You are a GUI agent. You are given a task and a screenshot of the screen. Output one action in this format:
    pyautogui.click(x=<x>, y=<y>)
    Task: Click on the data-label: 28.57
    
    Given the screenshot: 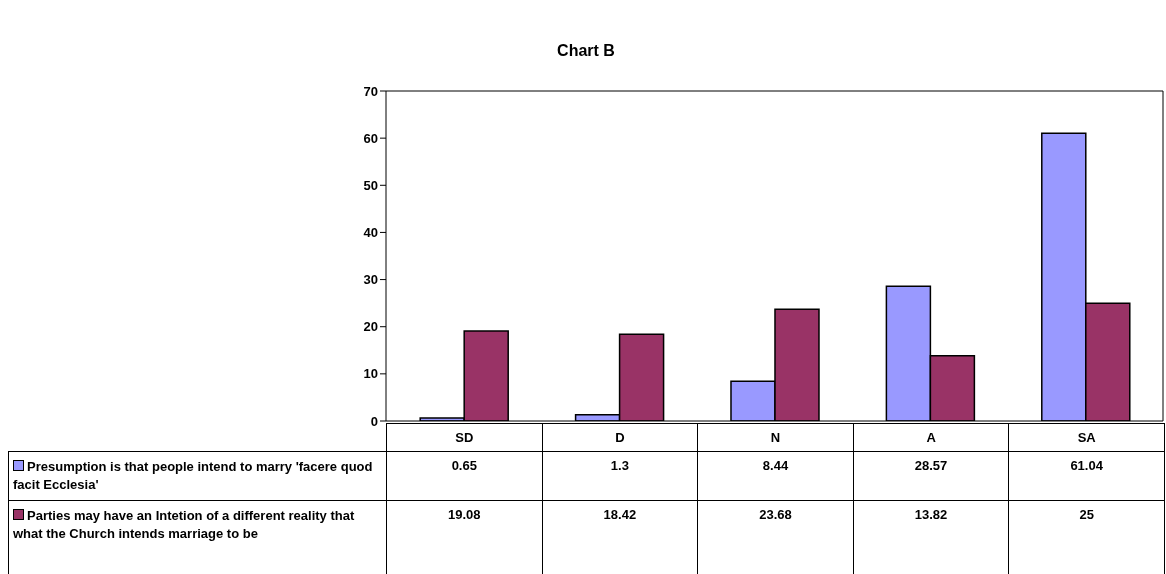 What is the action you would take?
    pyautogui.click(x=931, y=476)
    